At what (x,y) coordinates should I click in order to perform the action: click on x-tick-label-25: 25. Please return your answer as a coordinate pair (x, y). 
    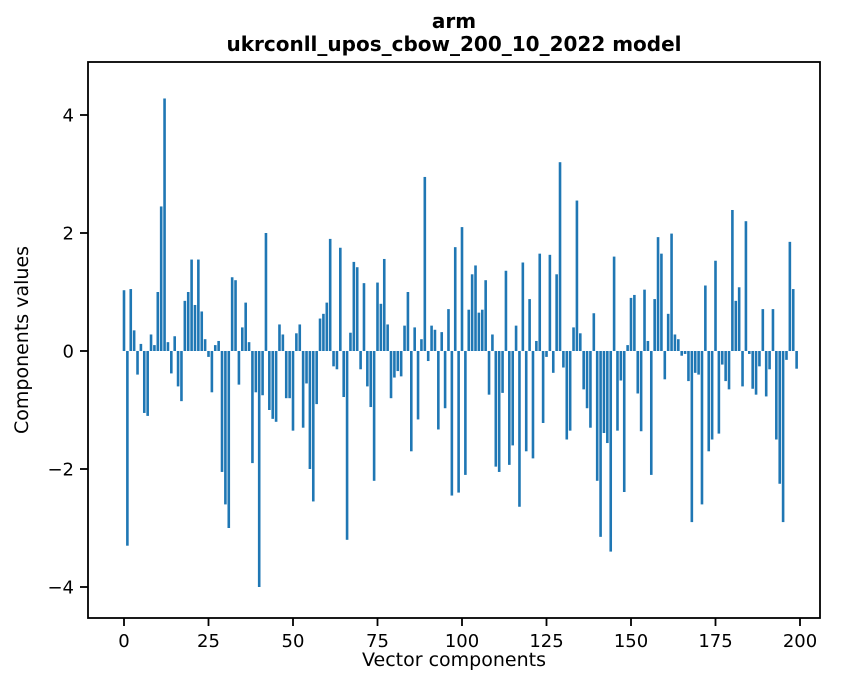
    Looking at the image, I should click on (208, 641).